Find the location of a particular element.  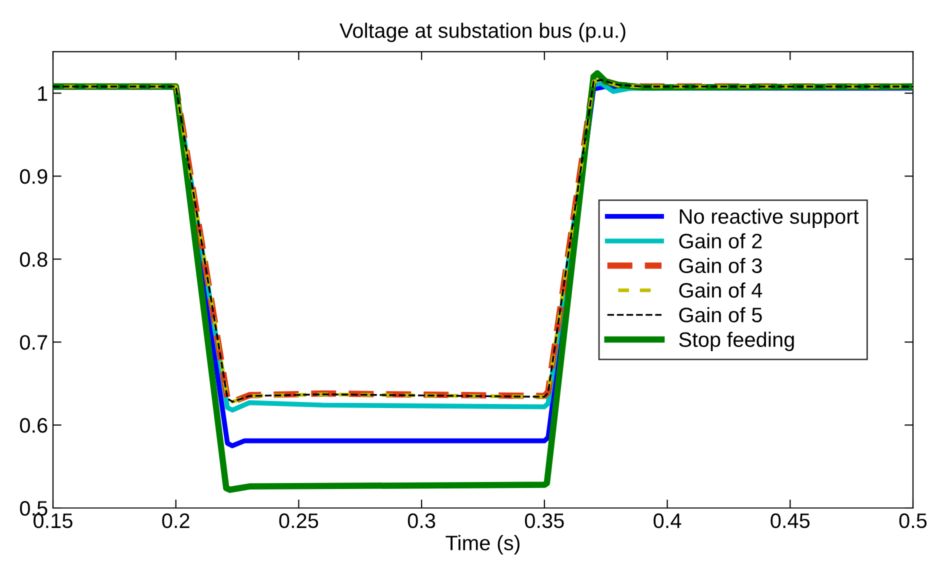

x-tick-label: 0.25 is located at coordinates (298, 520).